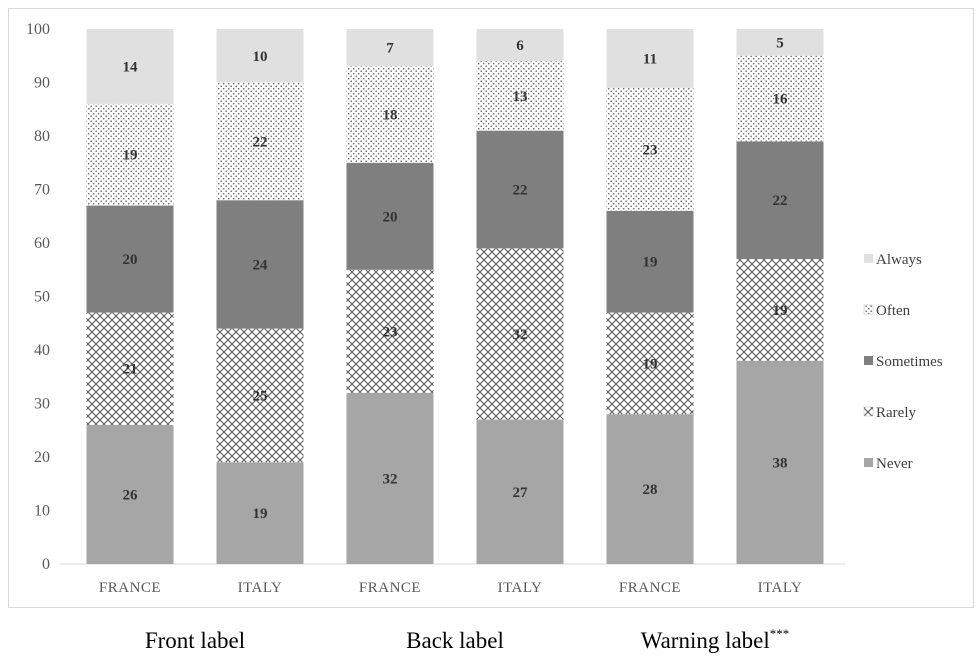 The width and height of the screenshot is (980, 658). Describe the element at coordinates (42, 243) in the screenshot. I see `y-tick-label: 60` at that location.